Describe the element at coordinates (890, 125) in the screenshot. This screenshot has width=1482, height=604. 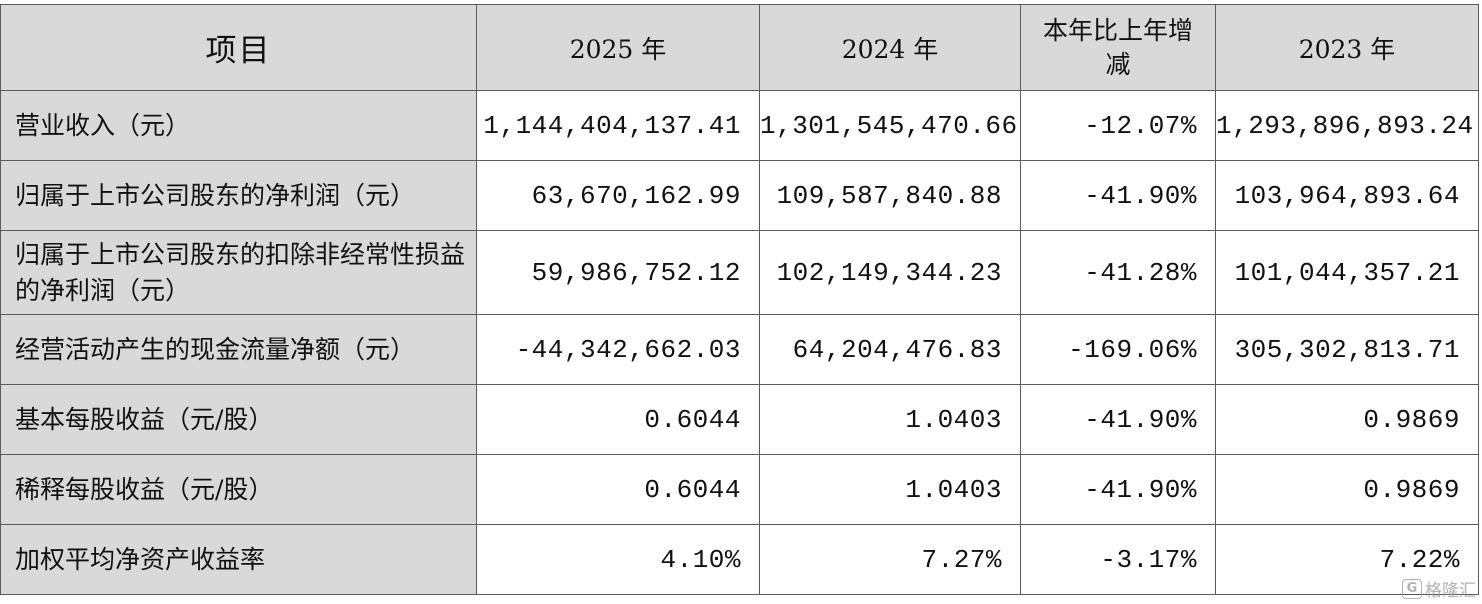
I see `cell-2024: 1,301,545,470.66` at that location.